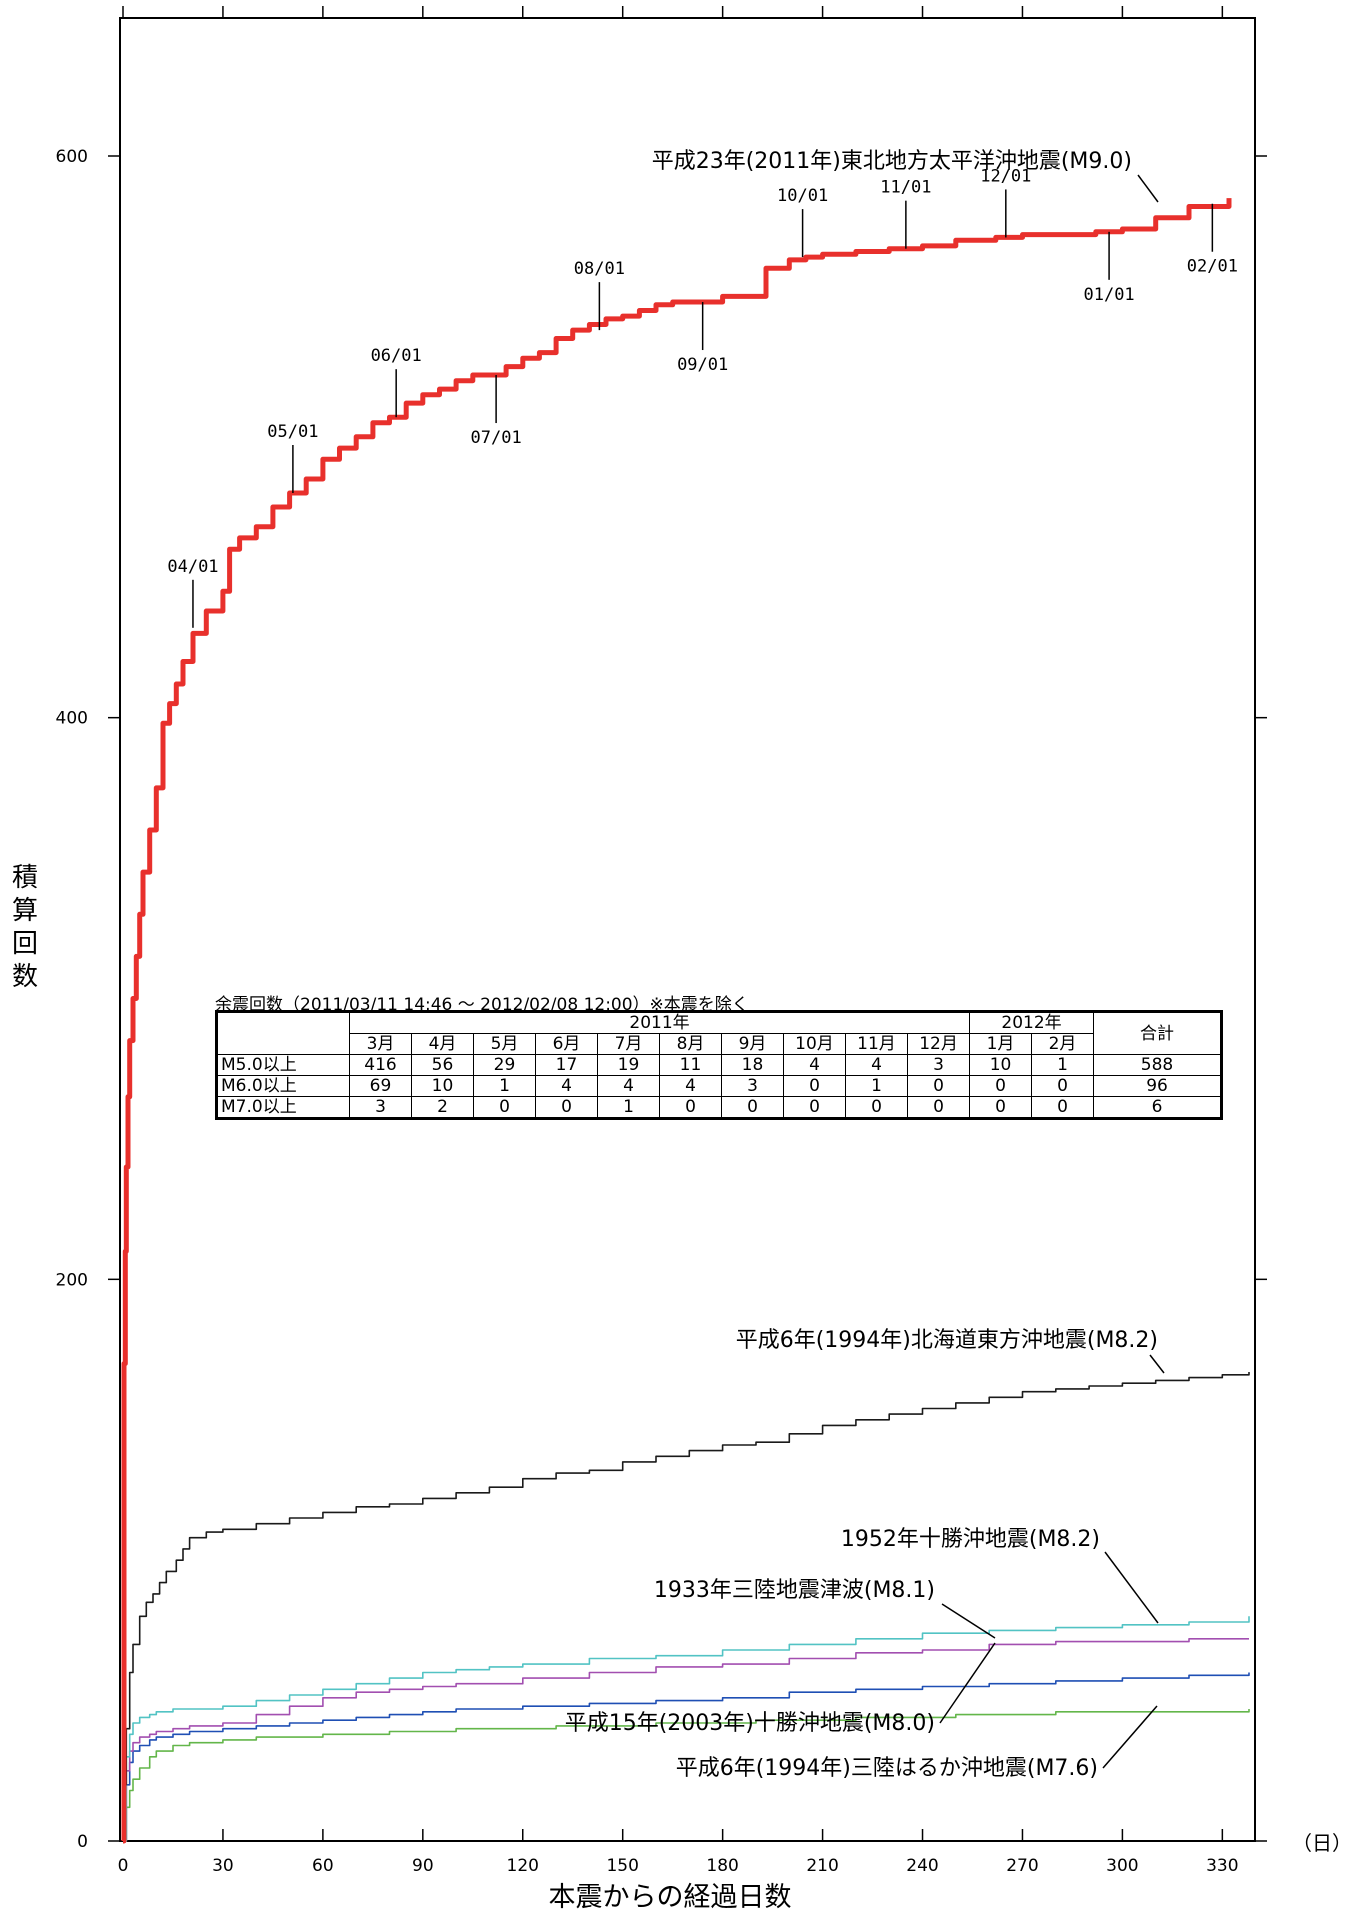  Describe the element at coordinates (802, 196) in the screenshot. I see `month-marker-label: 10/01` at that location.